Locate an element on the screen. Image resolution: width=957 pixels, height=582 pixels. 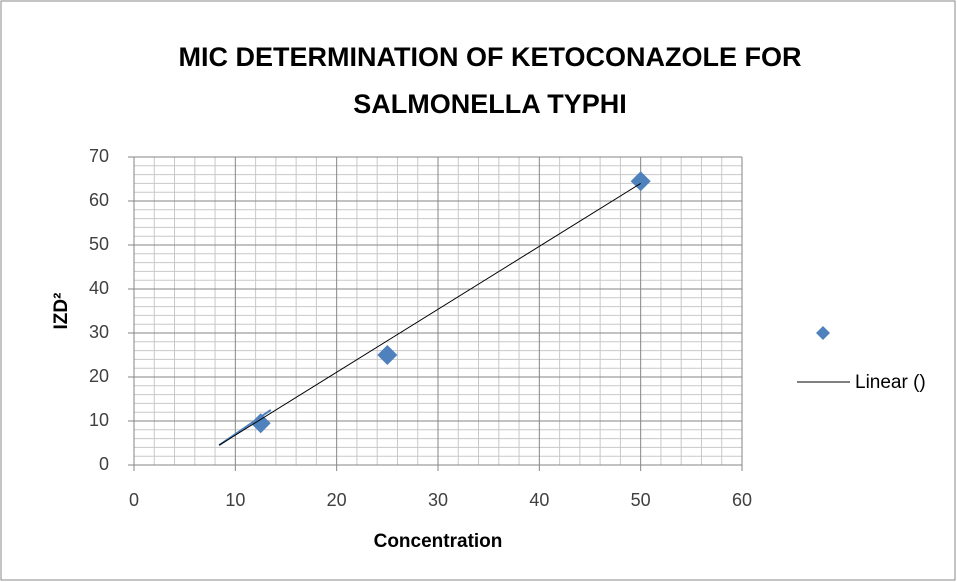
x-tick-label: 50 is located at coordinates (641, 500).